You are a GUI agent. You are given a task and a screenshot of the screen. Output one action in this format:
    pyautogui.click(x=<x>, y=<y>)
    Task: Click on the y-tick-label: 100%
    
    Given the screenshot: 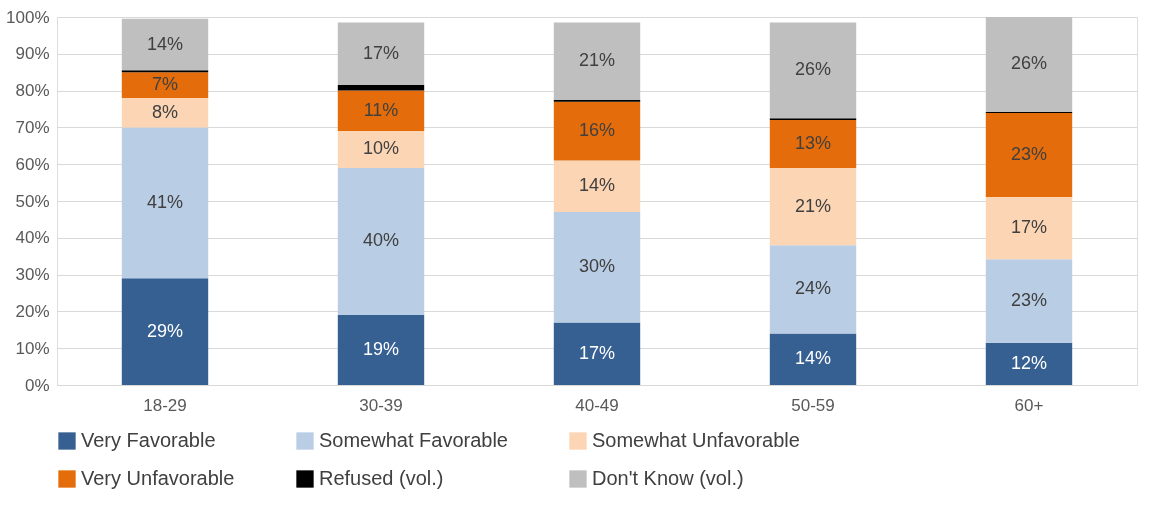 What is the action you would take?
    pyautogui.click(x=28, y=17)
    